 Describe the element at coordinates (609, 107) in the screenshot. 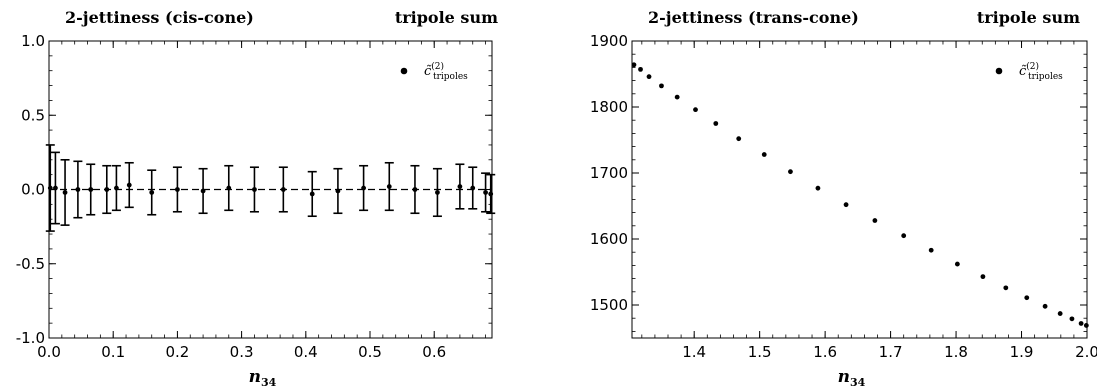

I see `y-tick-label: 1800` at that location.